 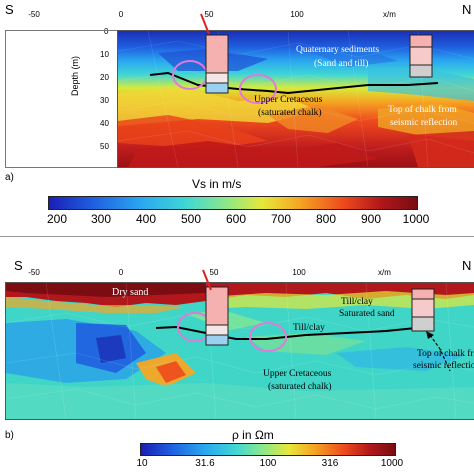 I want to click on panel-b-label: b), so click(x=9, y=435).